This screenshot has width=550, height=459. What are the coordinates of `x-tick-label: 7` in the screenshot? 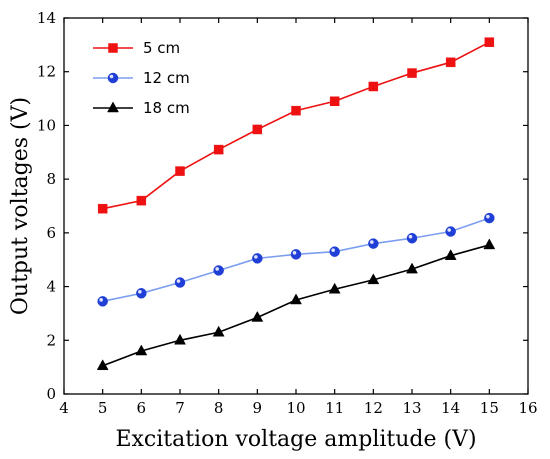 It's located at (180, 408).